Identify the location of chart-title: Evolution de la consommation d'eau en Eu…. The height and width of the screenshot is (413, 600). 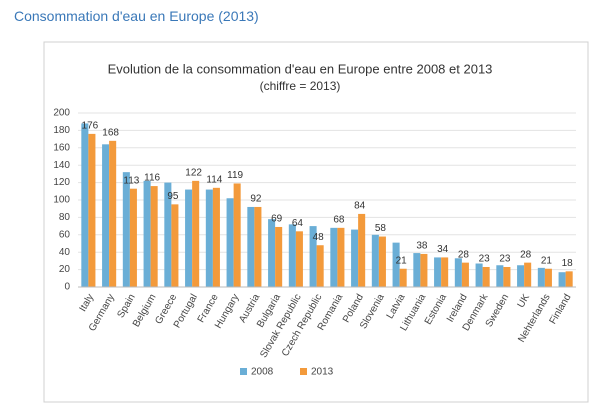
(300, 68).